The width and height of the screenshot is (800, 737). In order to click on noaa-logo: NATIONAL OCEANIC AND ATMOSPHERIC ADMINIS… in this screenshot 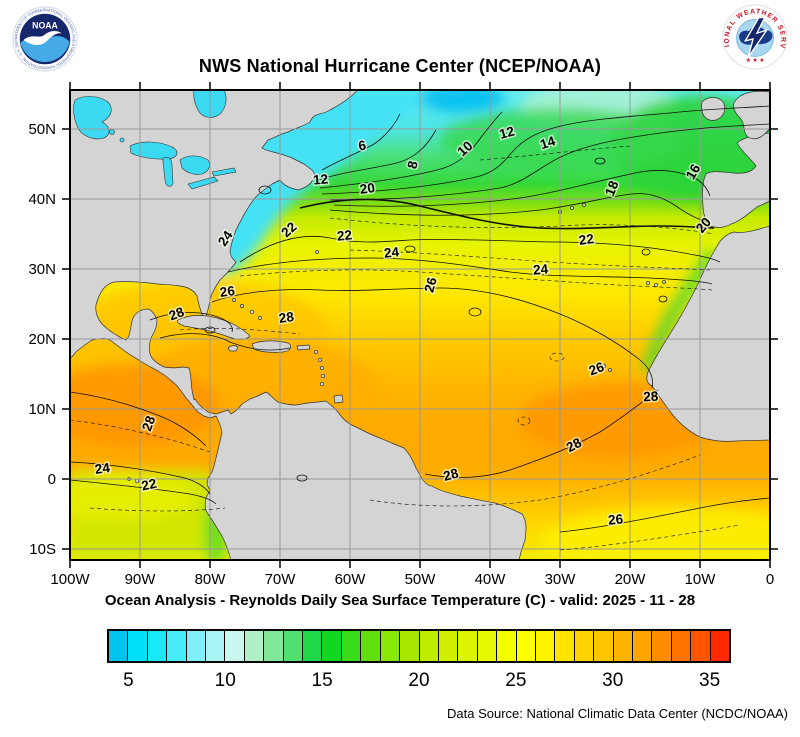, I will do `click(44, 39)`.